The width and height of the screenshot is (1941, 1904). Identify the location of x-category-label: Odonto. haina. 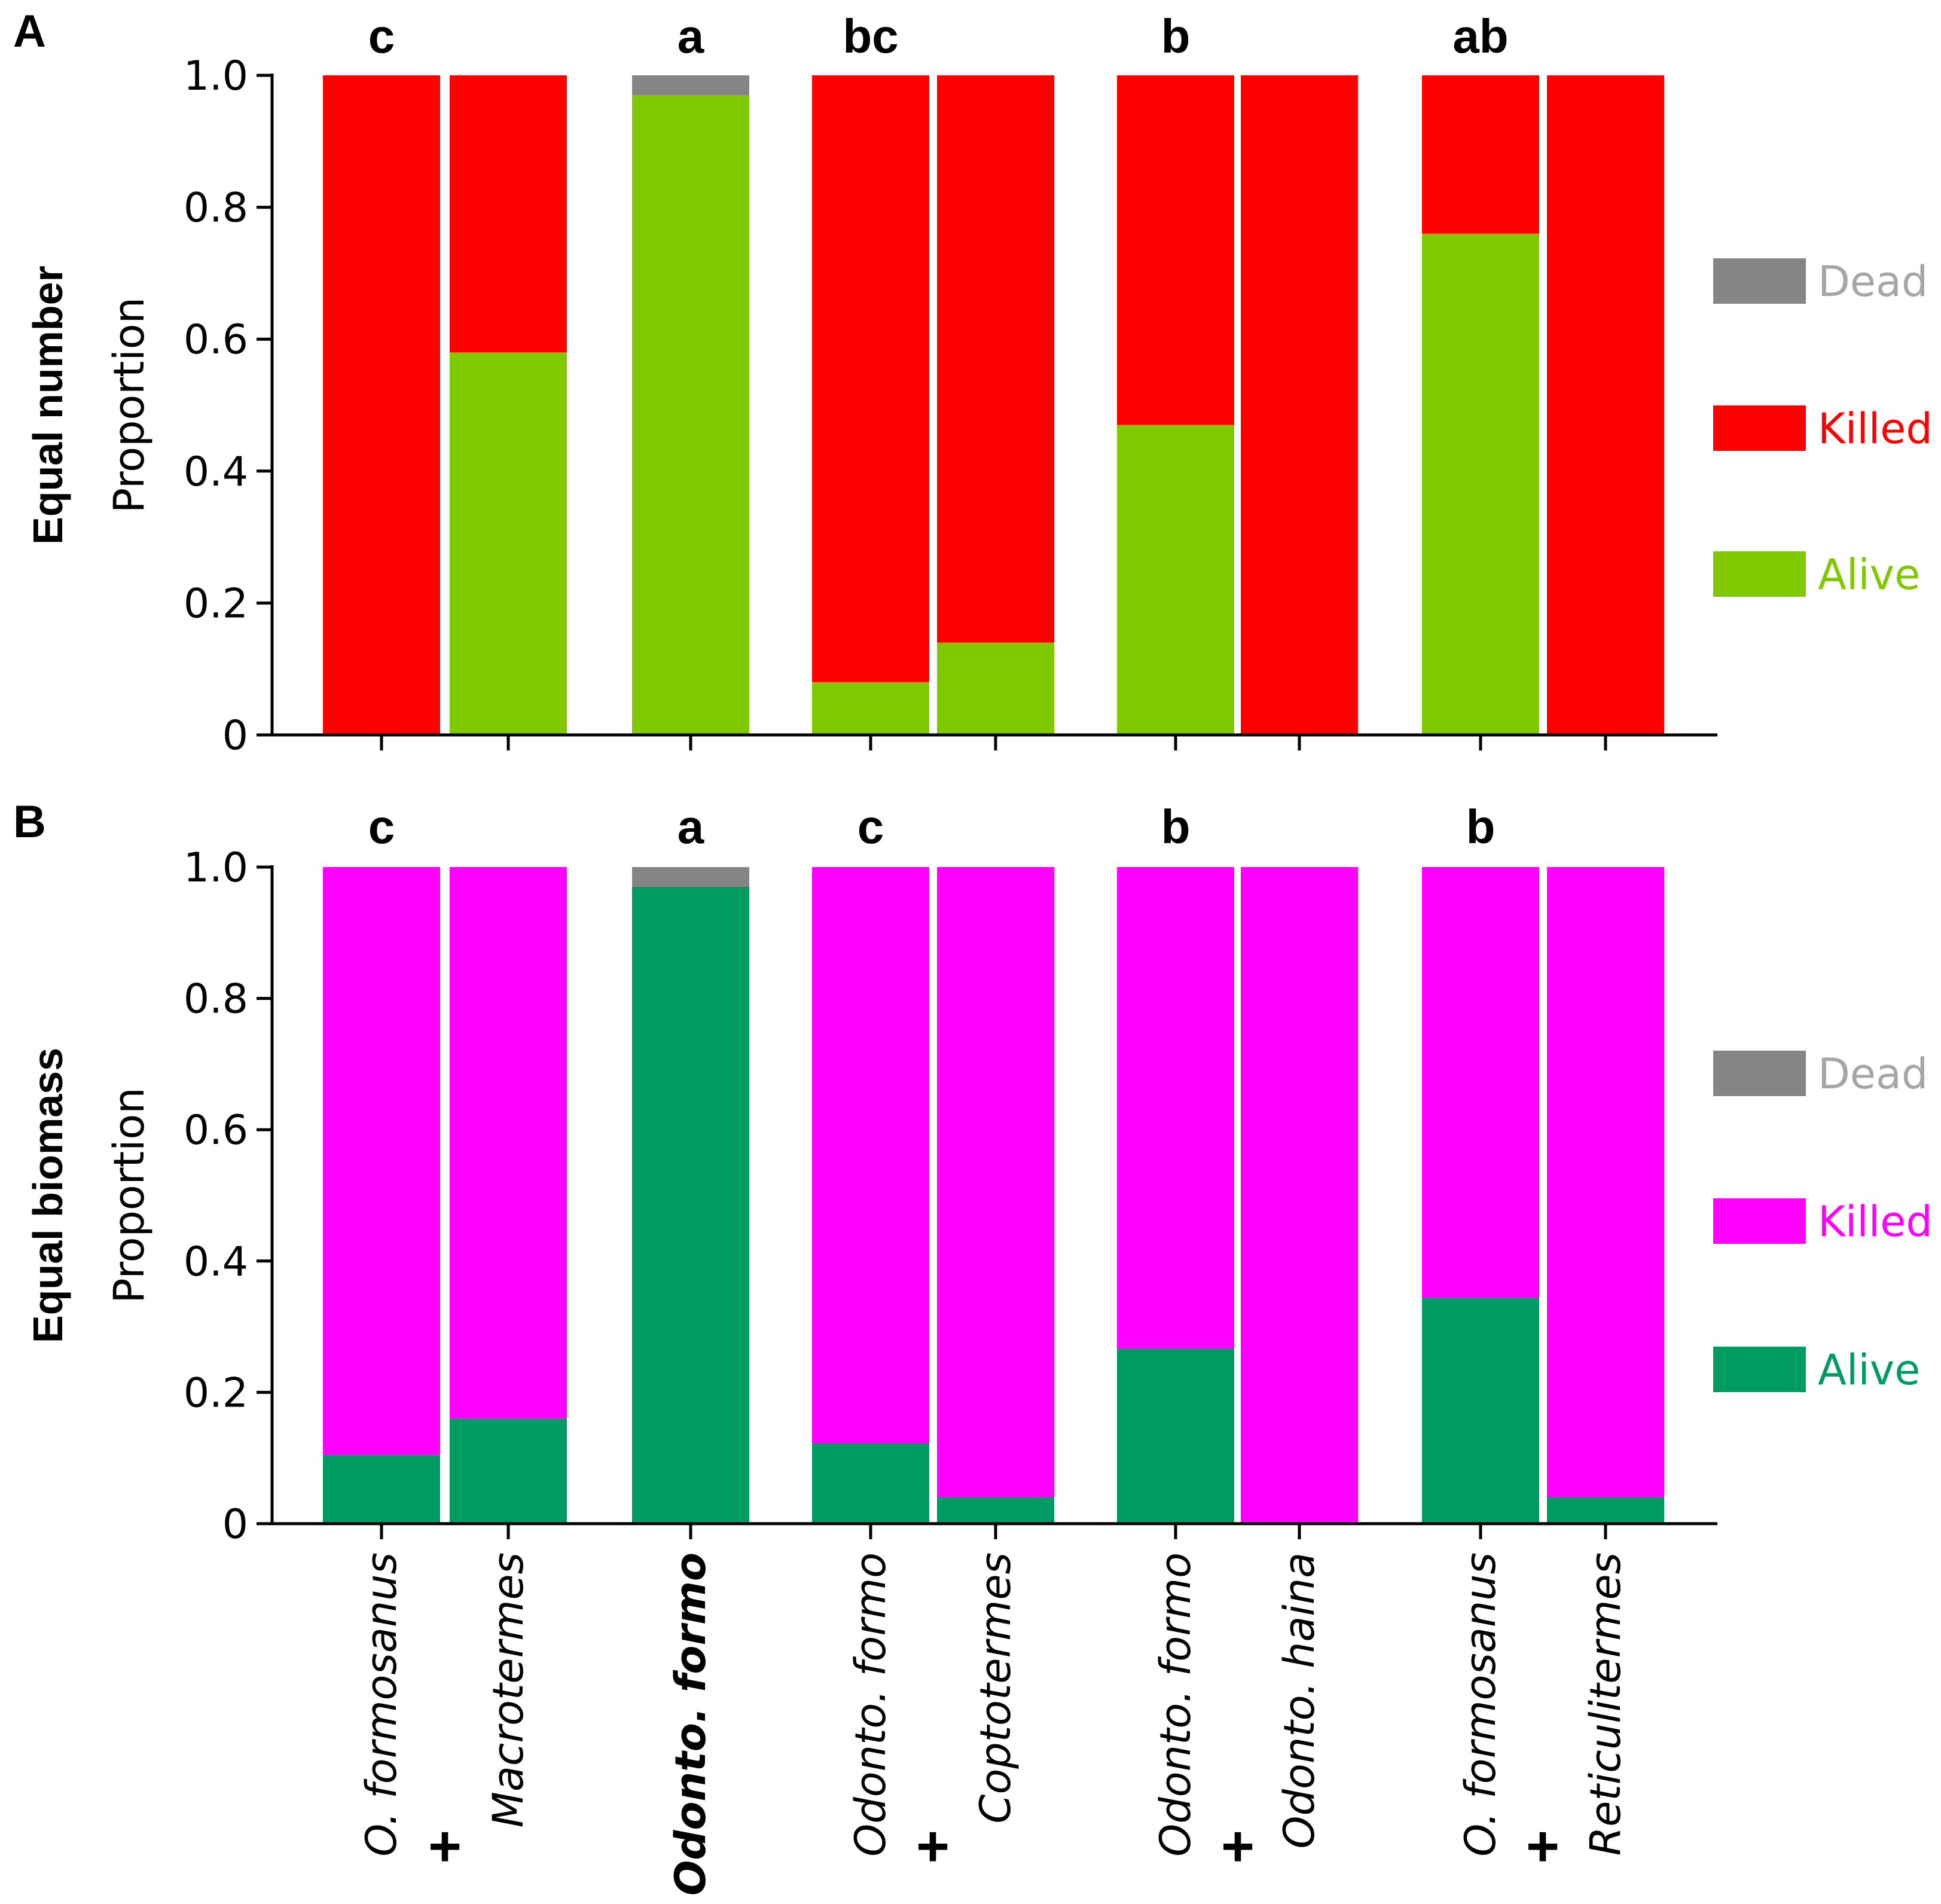
(1300, 1700).